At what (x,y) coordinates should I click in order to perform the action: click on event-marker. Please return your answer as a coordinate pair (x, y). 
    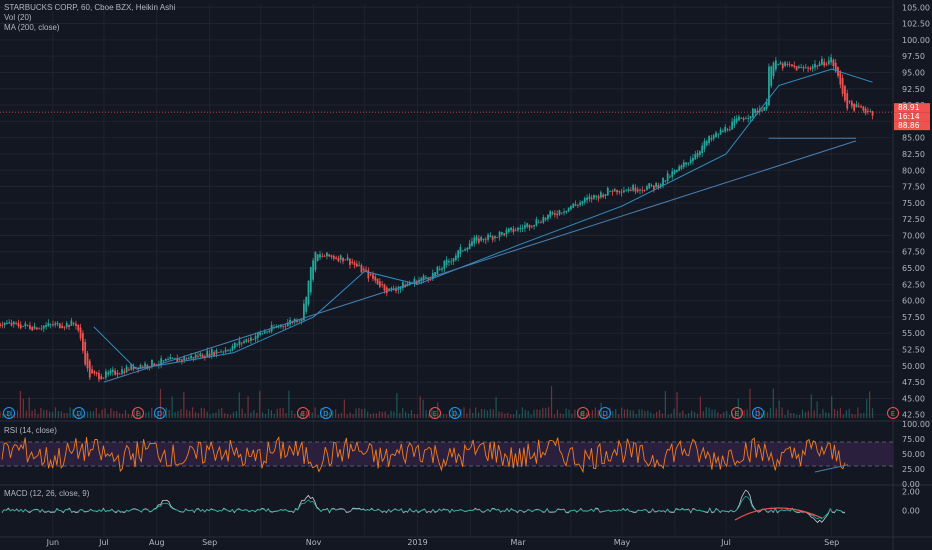
    Looking at the image, I should click on (737, 413).